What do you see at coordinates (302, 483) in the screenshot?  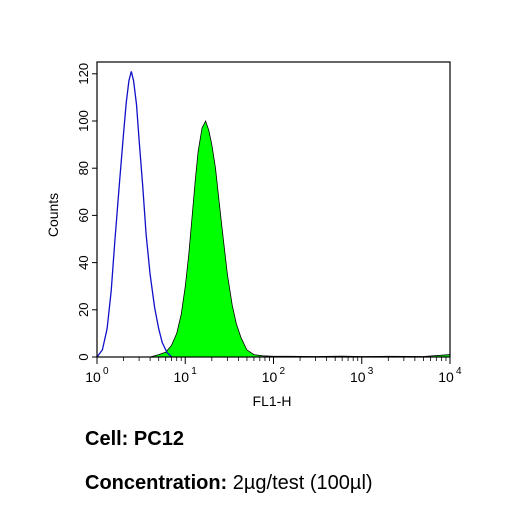 I see `concentration-value: 2µg/test (100µl)` at bounding box center [302, 483].